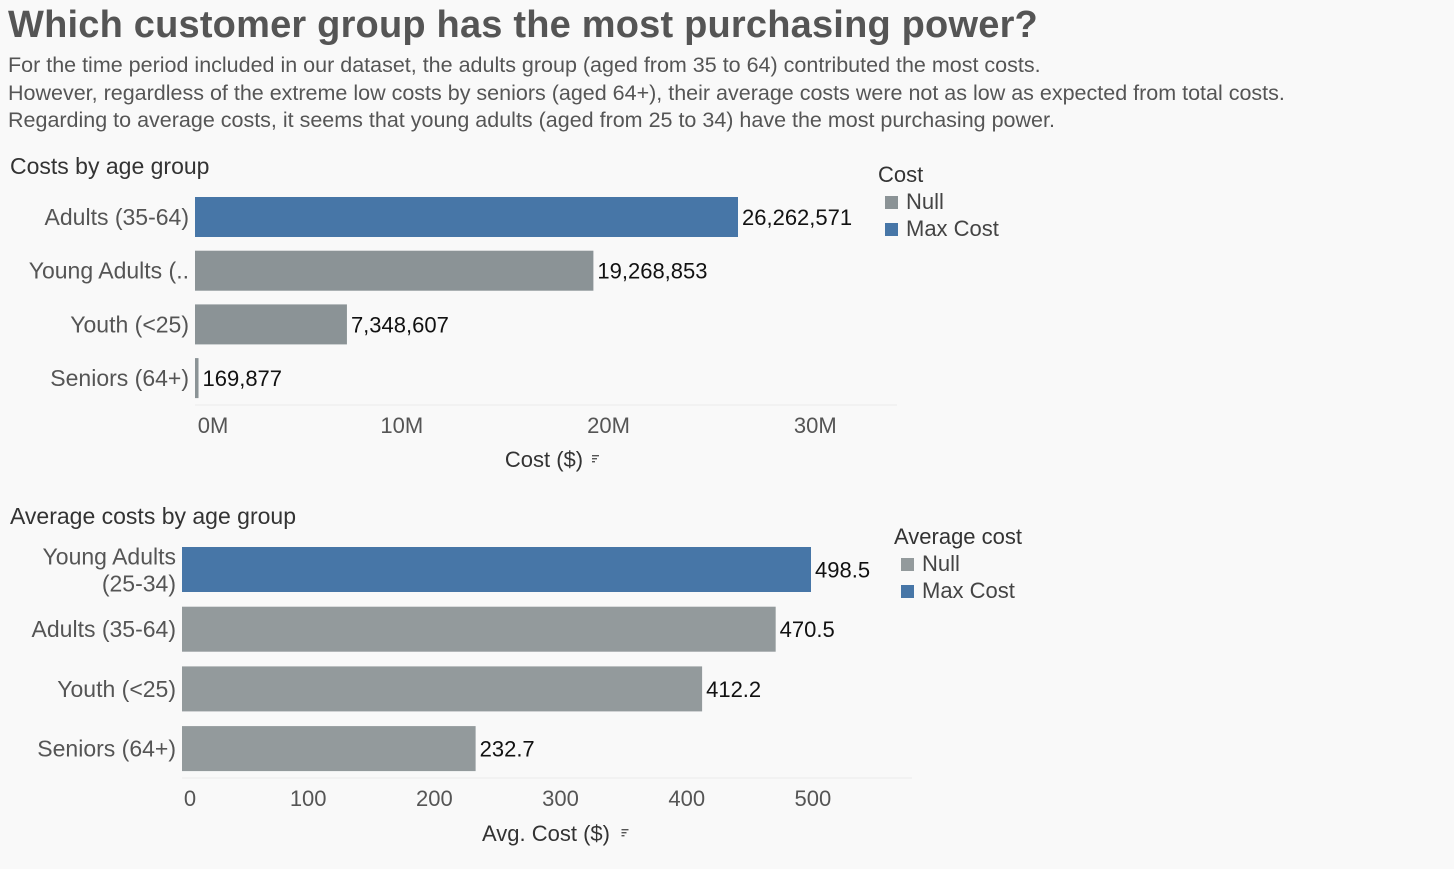  What do you see at coordinates (109, 271) in the screenshot?
I see `category-label: Young Adults (..` at bounding box center [109, 271].